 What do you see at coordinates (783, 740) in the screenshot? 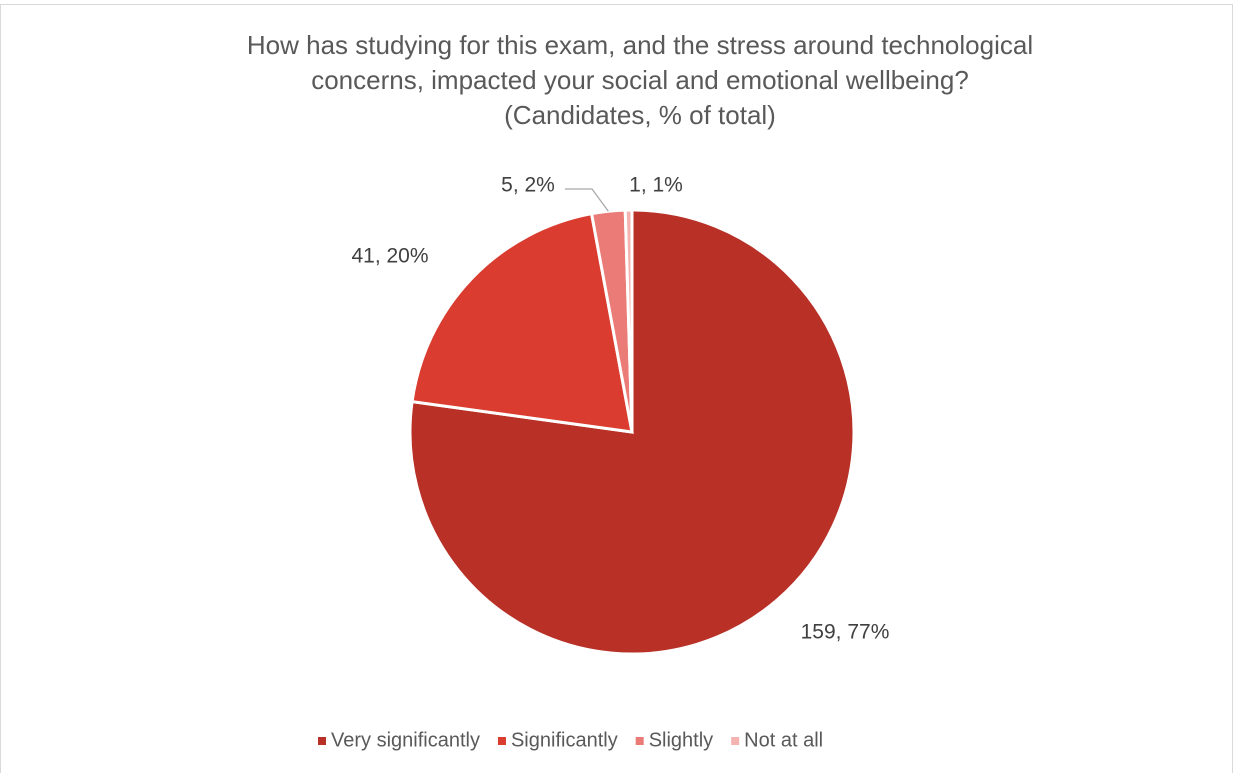
I see `legend-label: Not at all` at bounding box center [783, 740].